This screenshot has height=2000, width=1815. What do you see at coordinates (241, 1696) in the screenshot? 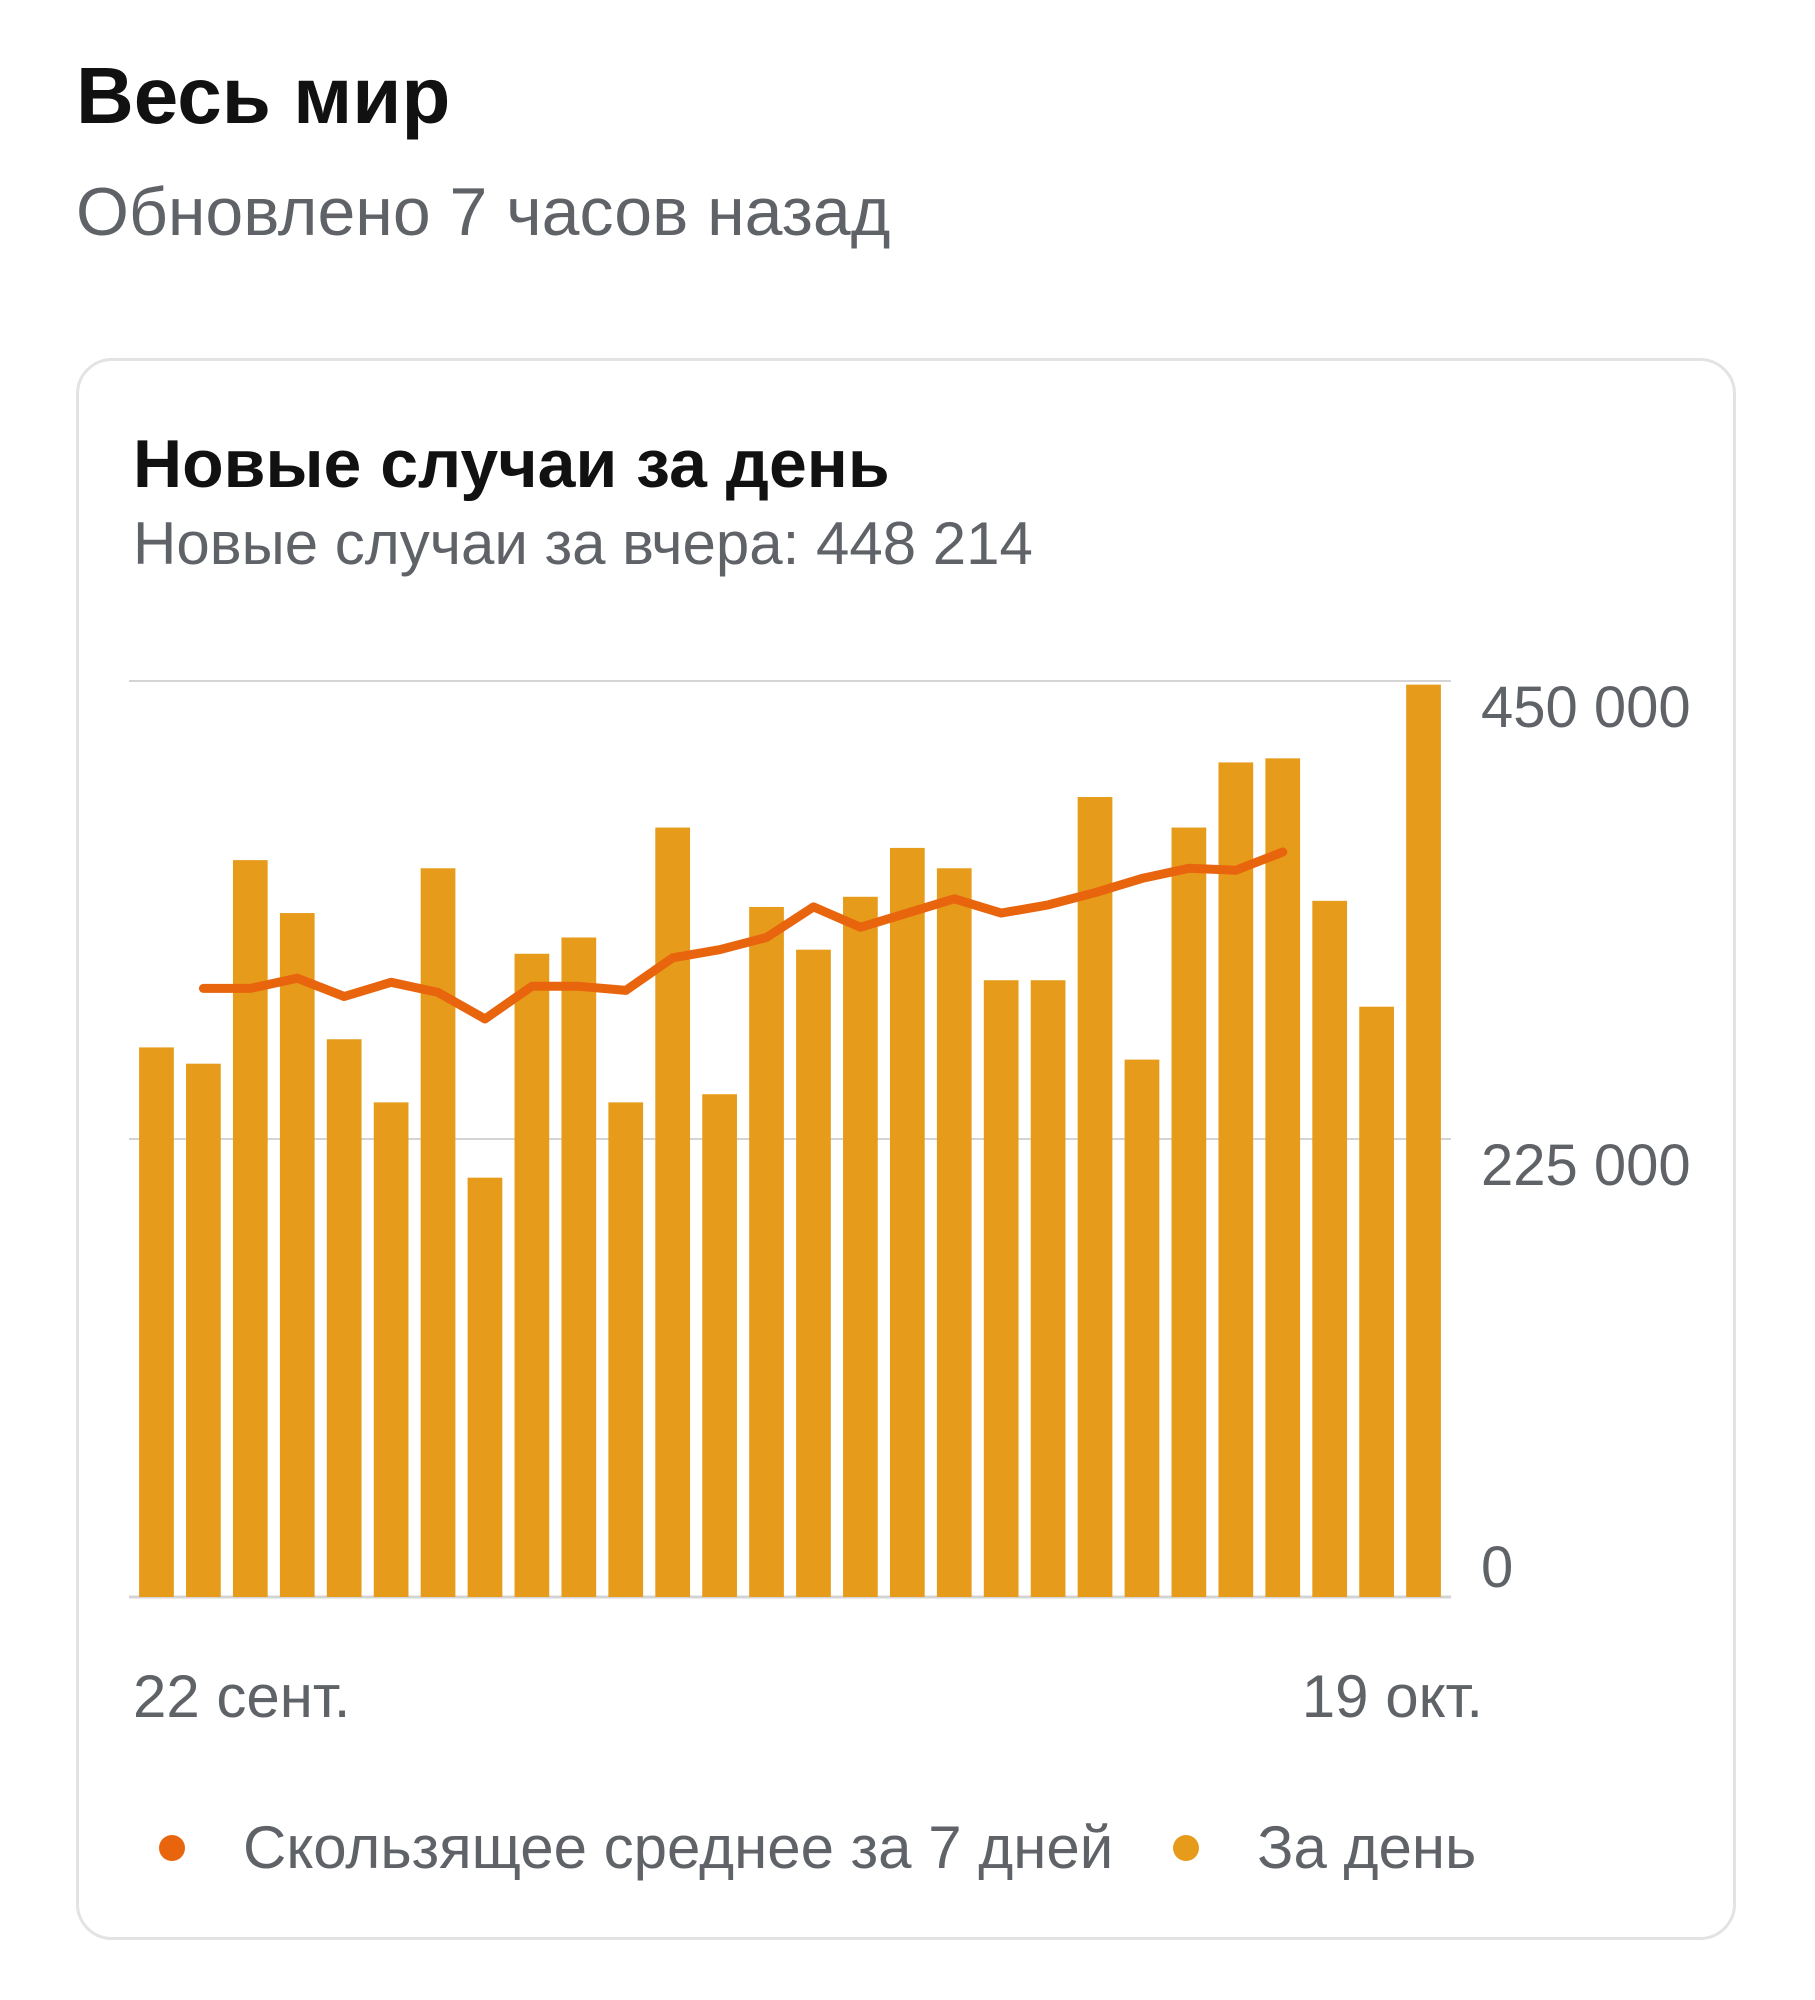
I see `x-tick-label-first: 22 сент.` at bounding box center [241, 1696].